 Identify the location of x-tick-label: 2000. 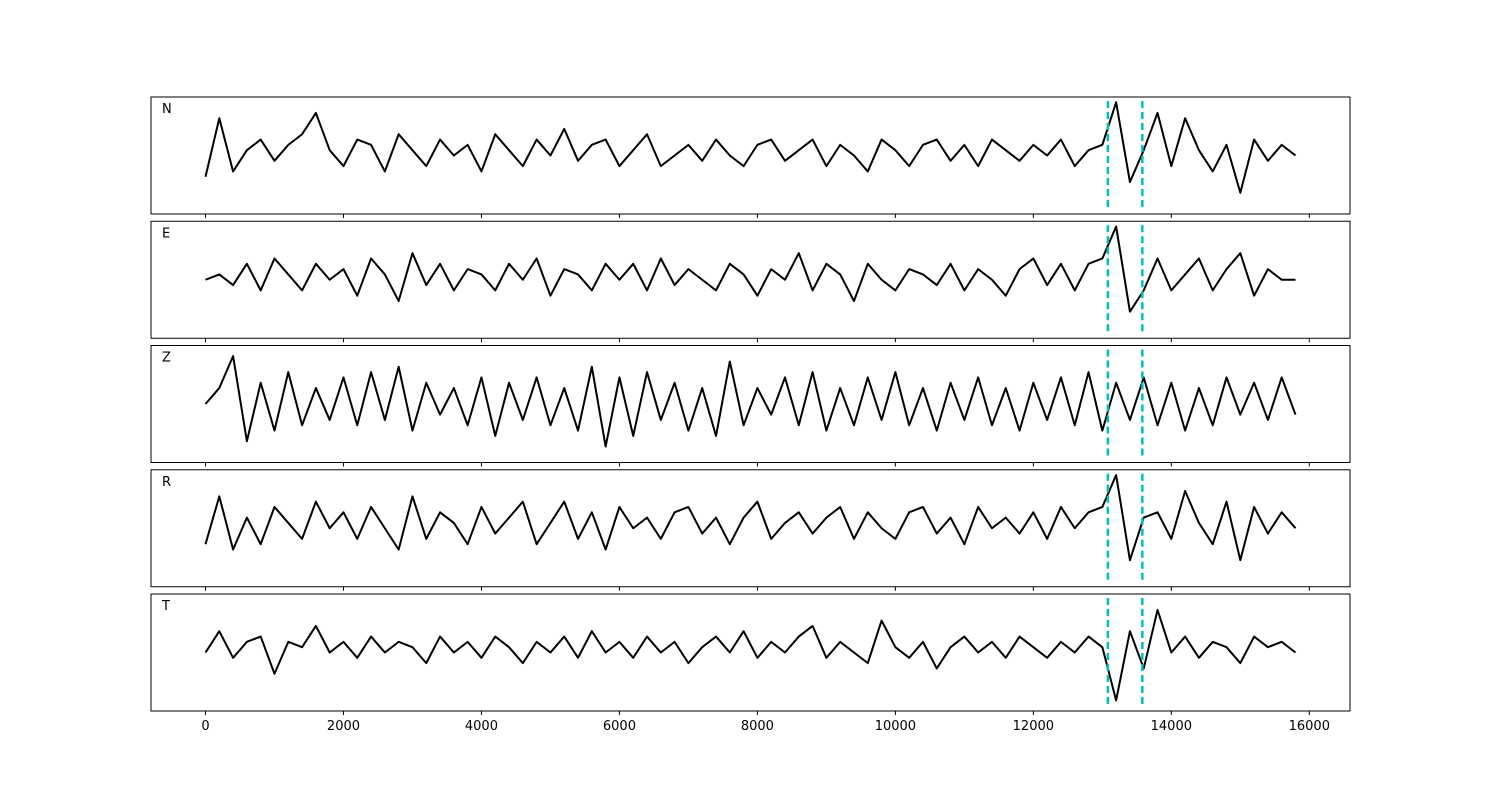
(343, 726).